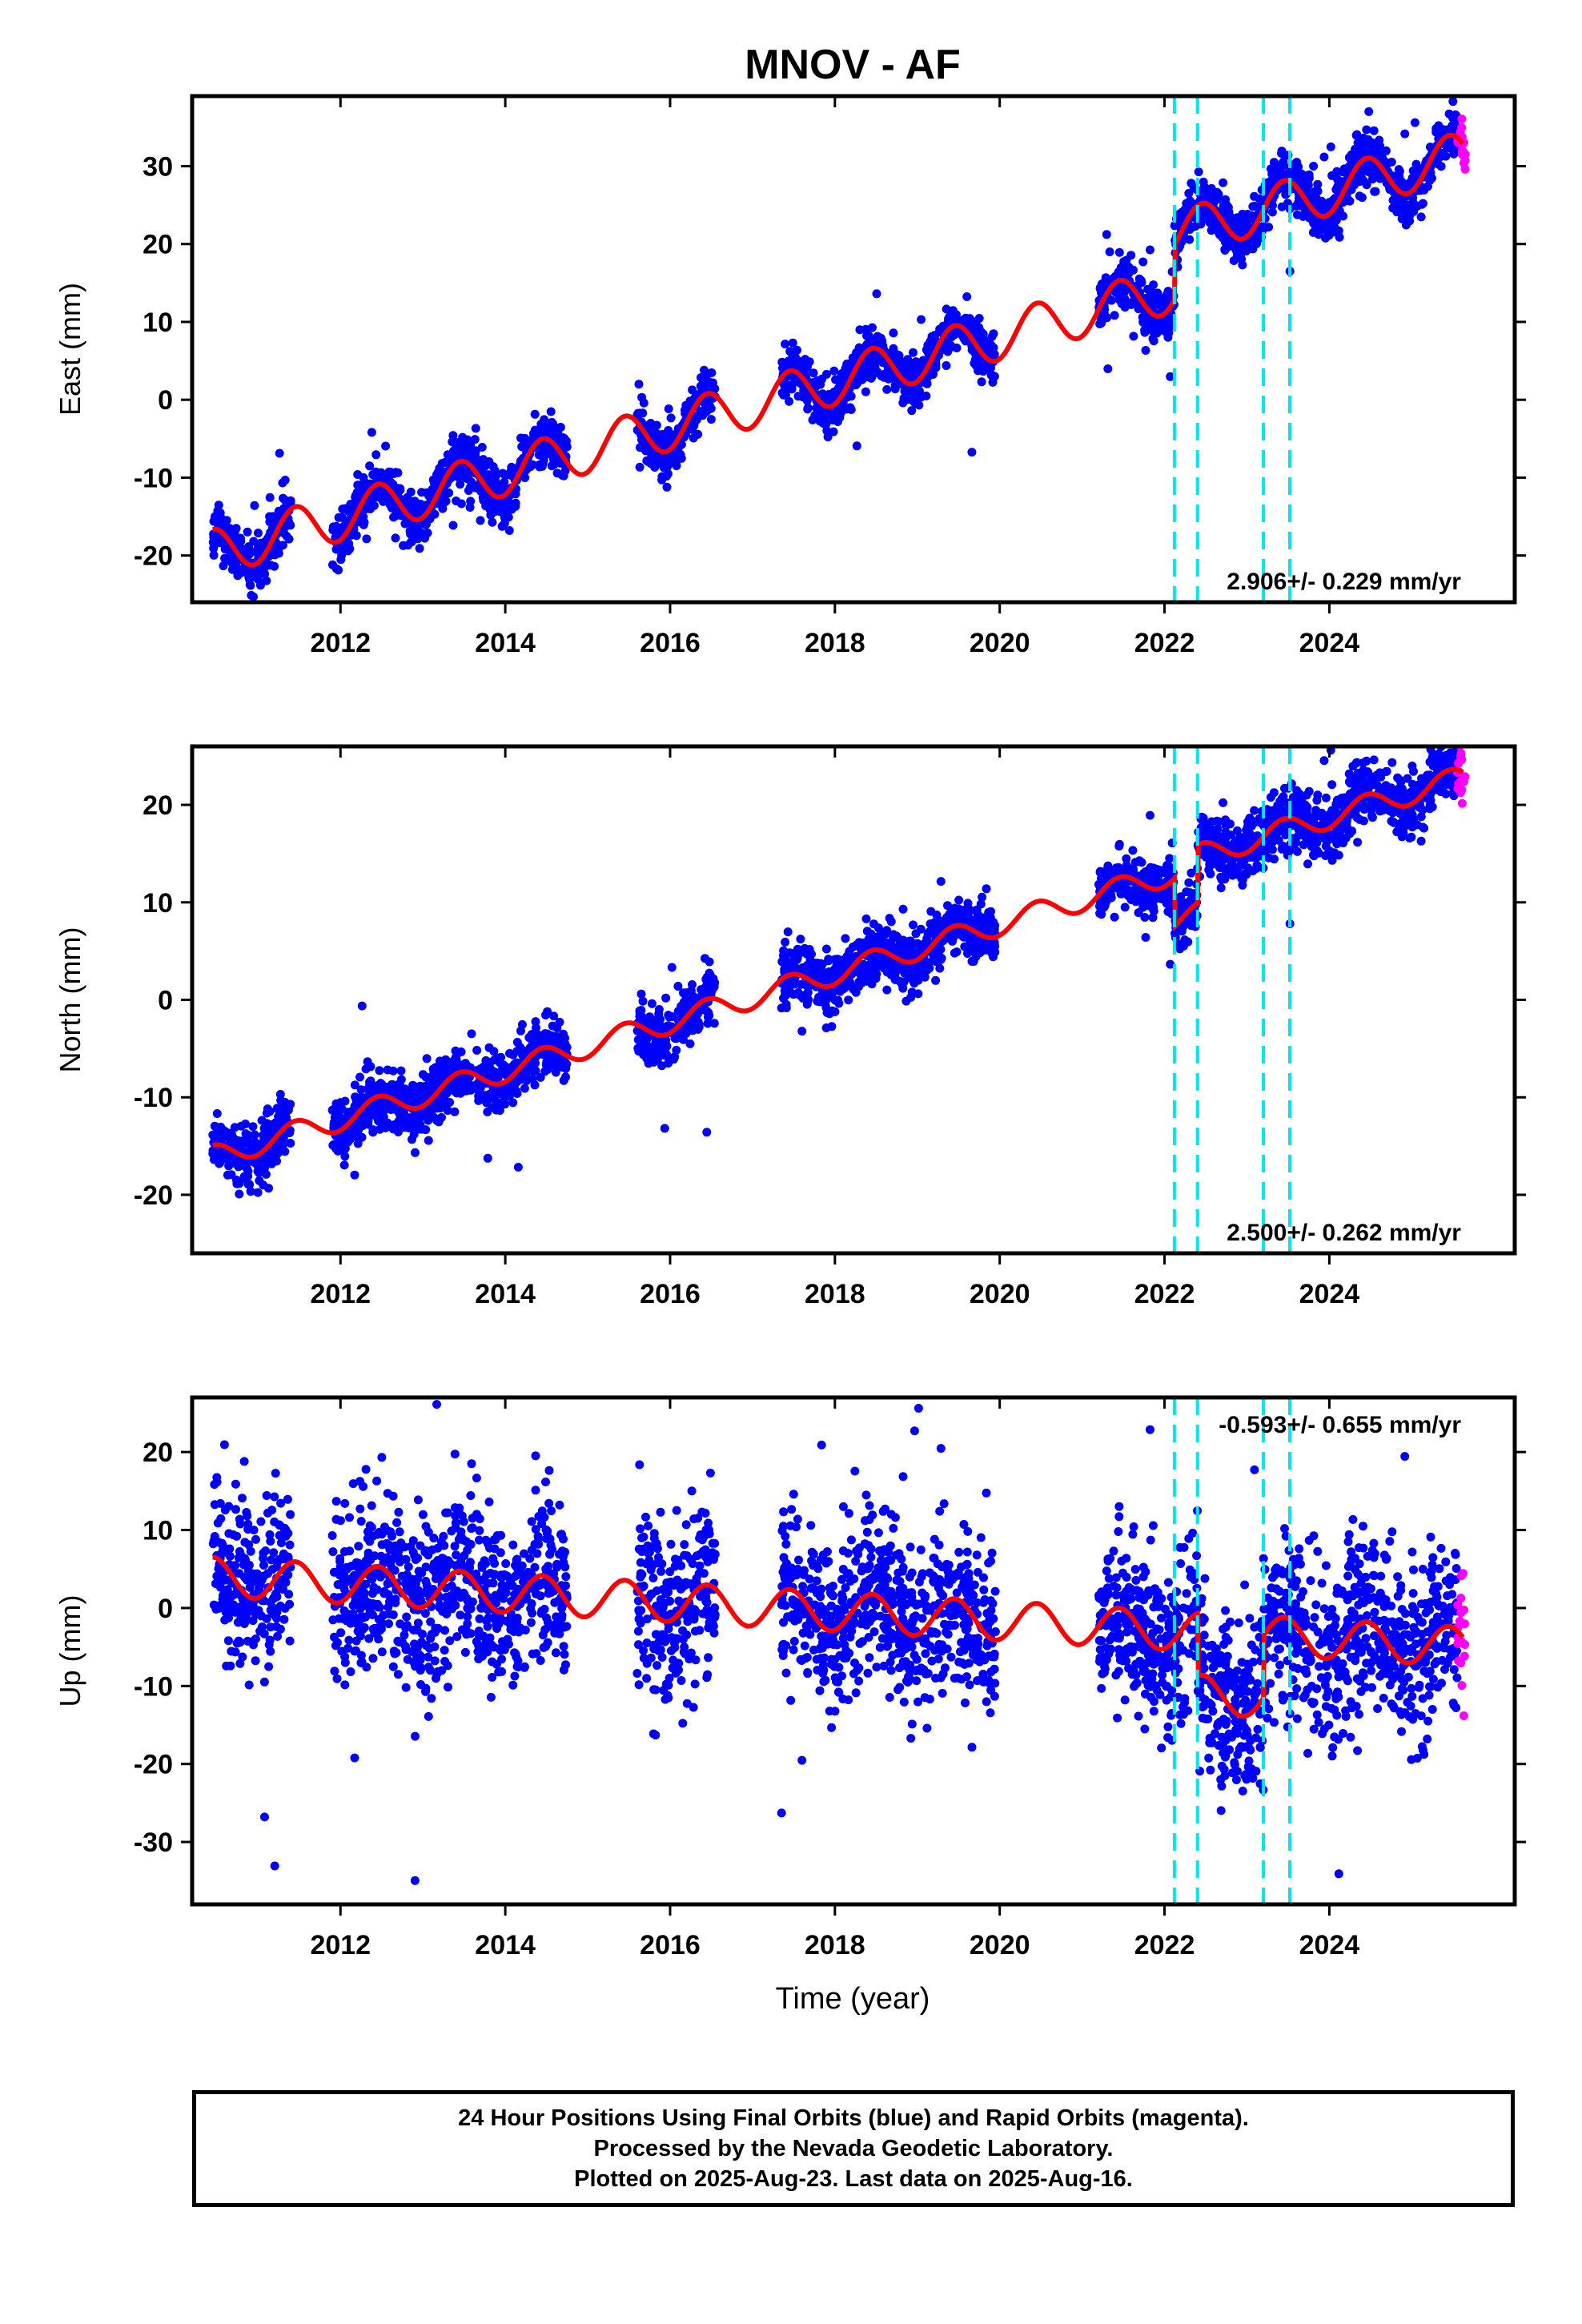 This screenshot has height=2324, width=1582. Describe the element at coordinates (506, 643) in the screenshot. I see `x-tick-label: 2014` at that location.